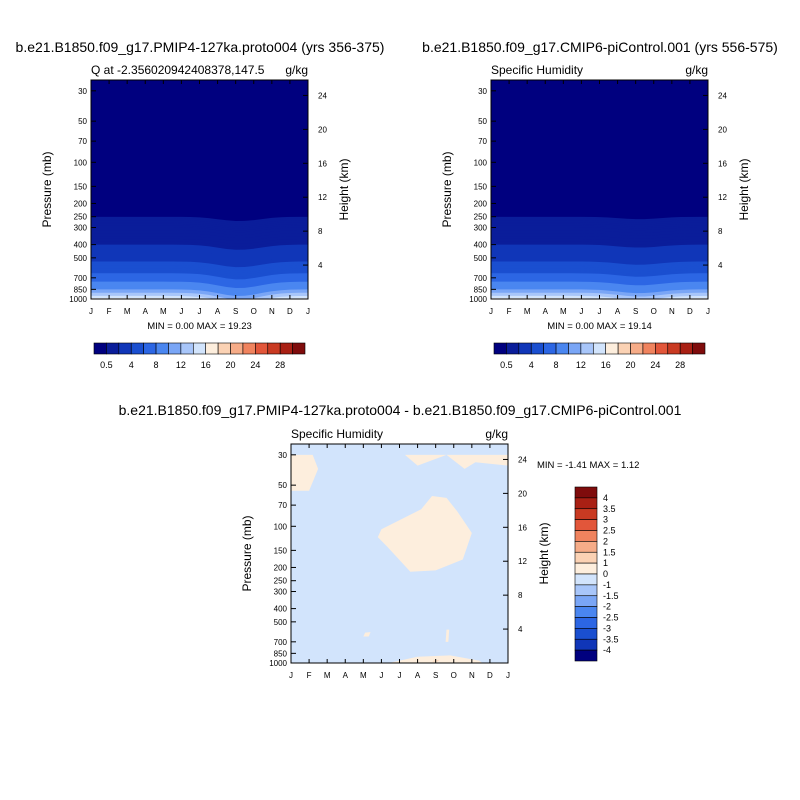 Image resolution: width=800 pixels, height=800 pixels. What do you see at coordinates (522, 459) in the screenshot?
I see `y-right-tick-label: 24` at bounding box center [522, 459].